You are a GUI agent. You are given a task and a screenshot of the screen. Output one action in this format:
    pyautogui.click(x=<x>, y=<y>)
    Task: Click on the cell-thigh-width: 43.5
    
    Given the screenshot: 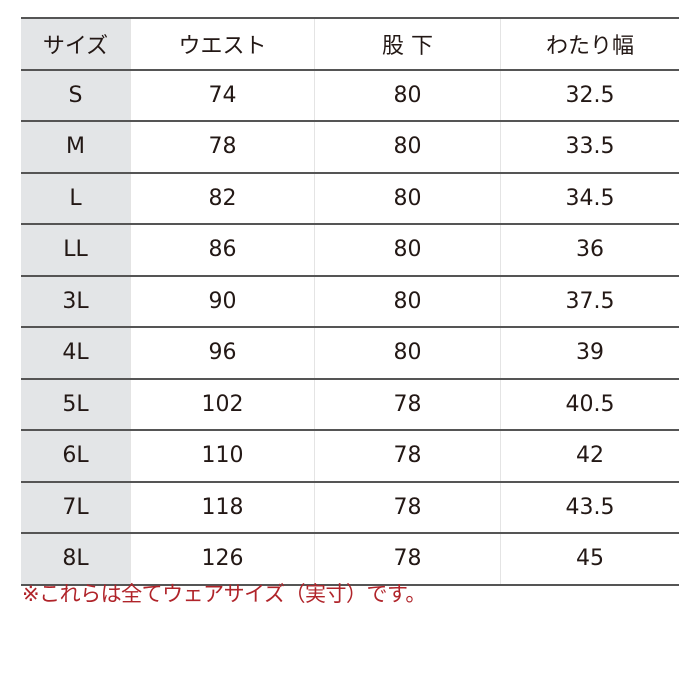 What is the action you would take?
    pyautogui.click(x=589, y=507)
    